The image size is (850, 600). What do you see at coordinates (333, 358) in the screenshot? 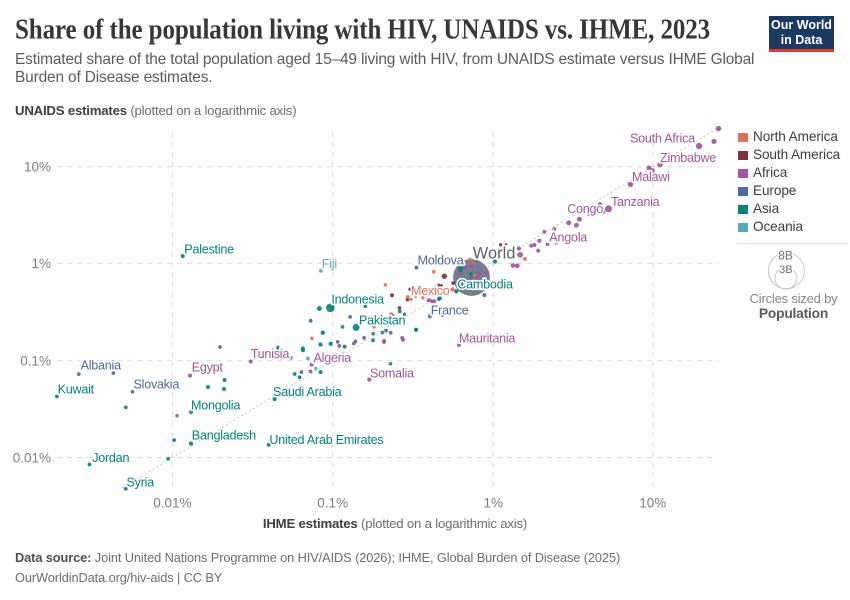
I see `svg-text: Algeria` at bounding box center [333, 358].